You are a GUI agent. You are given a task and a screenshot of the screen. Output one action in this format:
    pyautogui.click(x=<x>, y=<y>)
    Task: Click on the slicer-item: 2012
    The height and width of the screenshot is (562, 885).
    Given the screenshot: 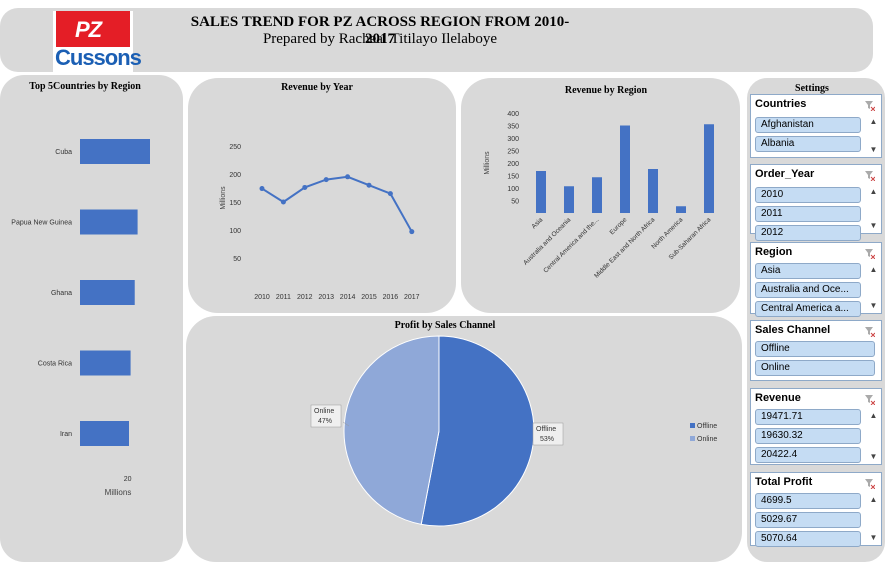 What is the action you would take?
    pyautogui.click(x=808, y=233)
    